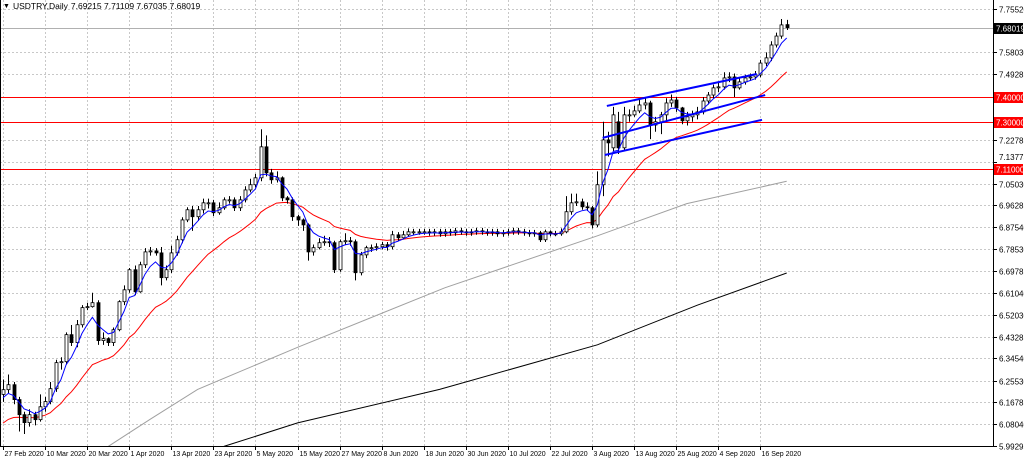 This screenshot has width=1024, height=458. Describe the element at coordinates (135, 6) in the screenshot. I see `ohlc-readout: 7.69215 7.71109 7.67035 7.68019` at that location.